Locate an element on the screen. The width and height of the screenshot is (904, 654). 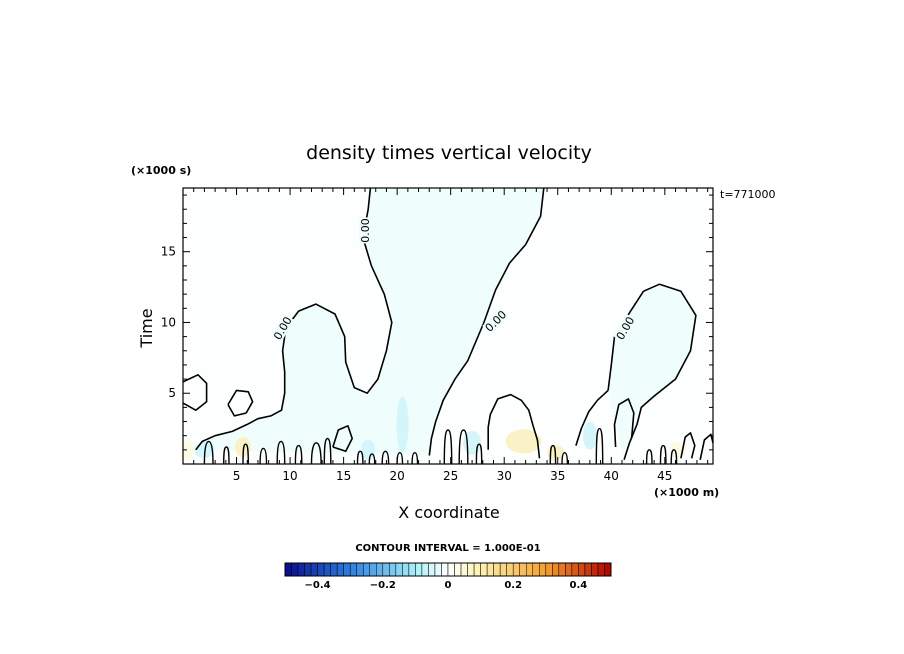
x-tick-label: 45 is located at coordinates (664, 476).